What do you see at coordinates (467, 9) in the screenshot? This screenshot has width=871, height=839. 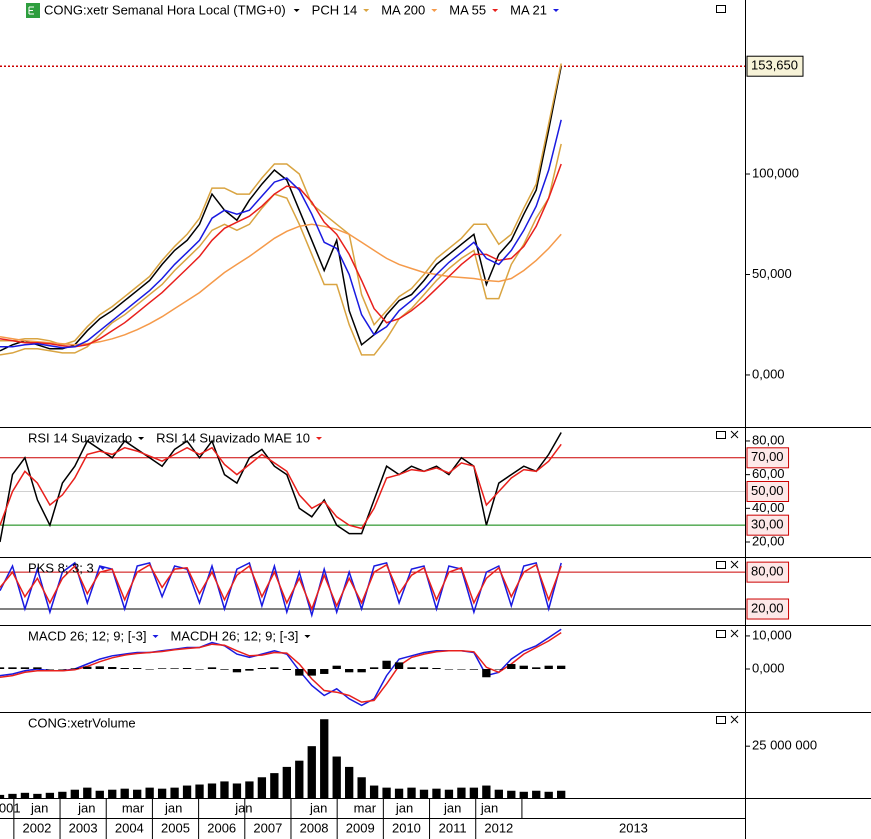 I see `legend-entry: MA 55` at bounding box center [467, 9].